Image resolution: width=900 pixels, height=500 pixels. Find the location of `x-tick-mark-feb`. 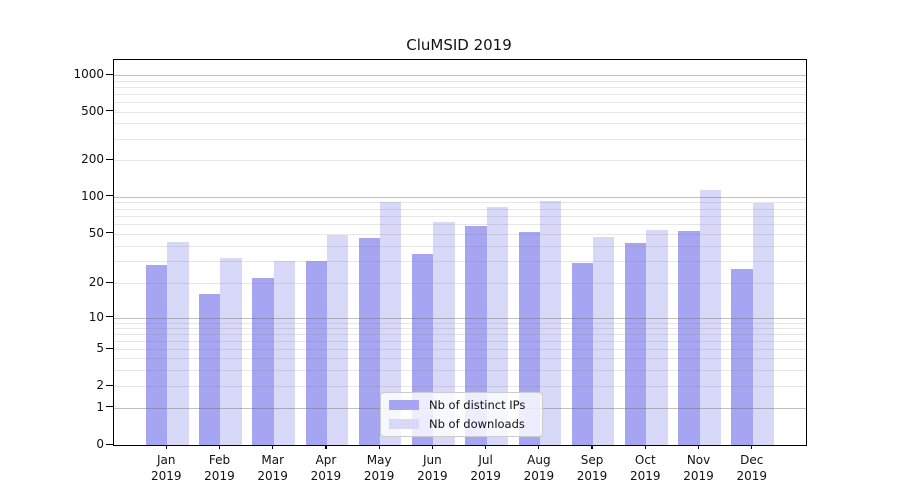

x-tick-mark-feb is located at coordinates (219, 447).